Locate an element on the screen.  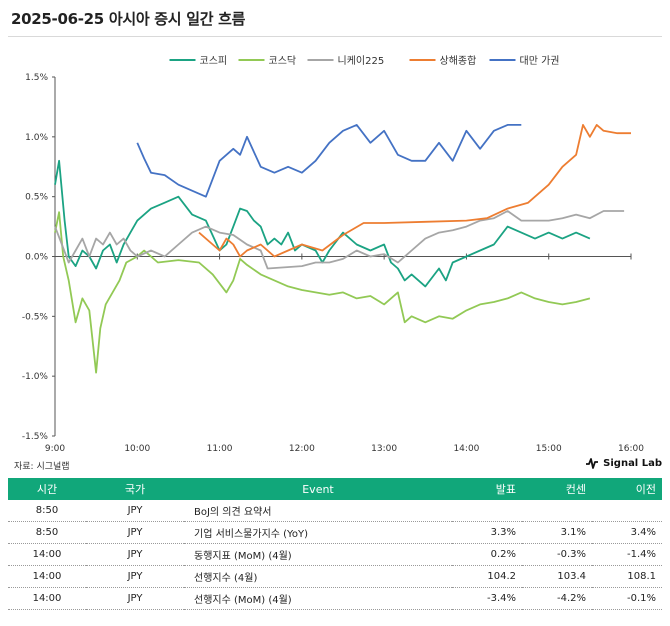
series-line-니케이225 is located at coordinates (339, 240).